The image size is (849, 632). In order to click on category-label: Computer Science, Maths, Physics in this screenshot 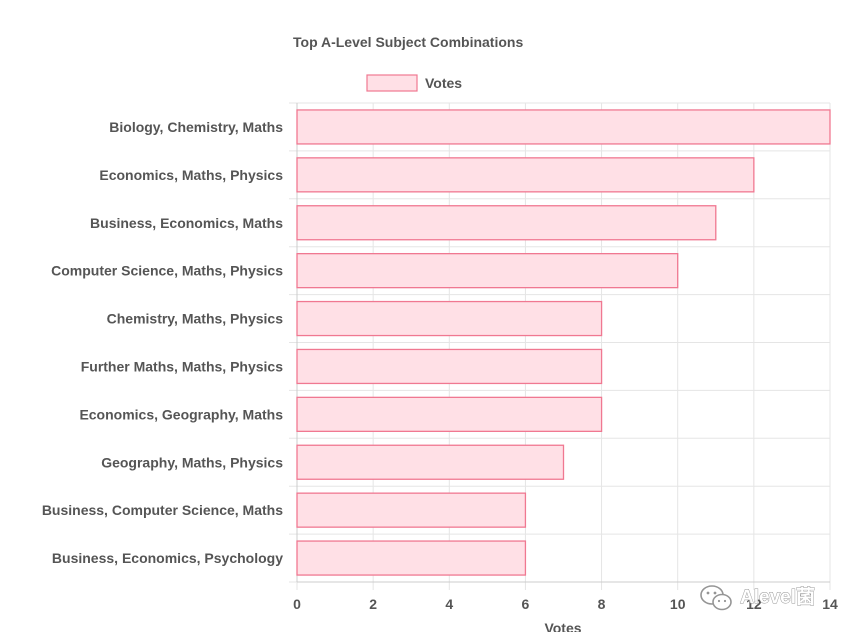, I will do `click(167, 271)`.